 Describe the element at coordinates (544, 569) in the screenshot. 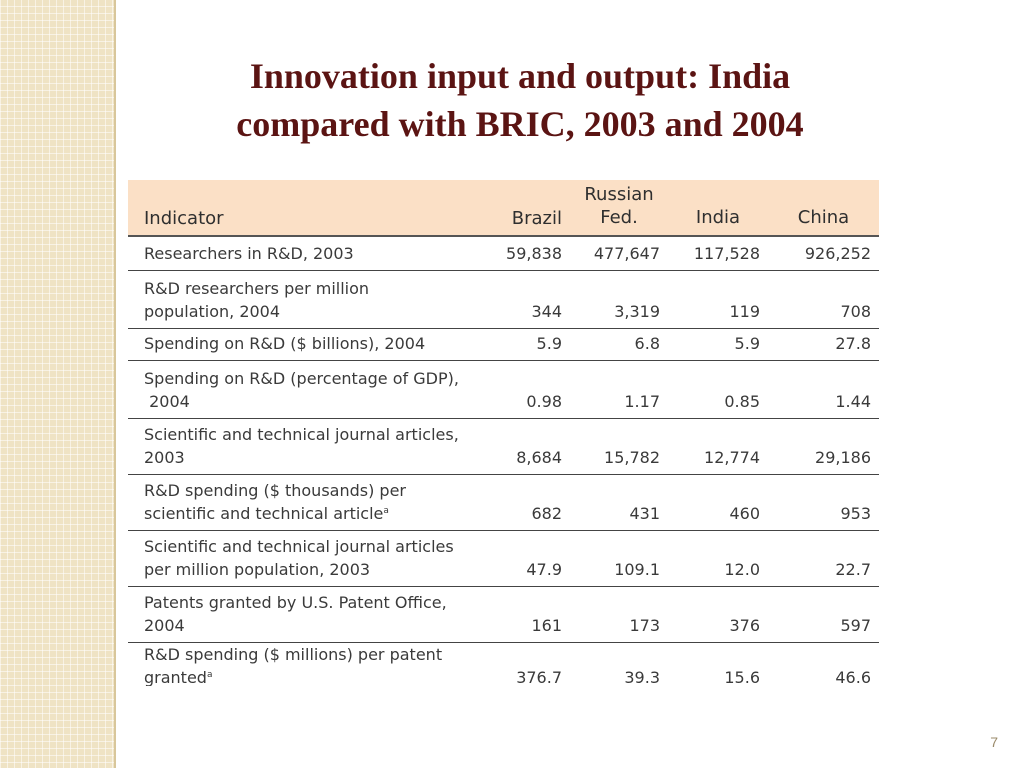

I see `cell-brazil: 47.9` at that location.